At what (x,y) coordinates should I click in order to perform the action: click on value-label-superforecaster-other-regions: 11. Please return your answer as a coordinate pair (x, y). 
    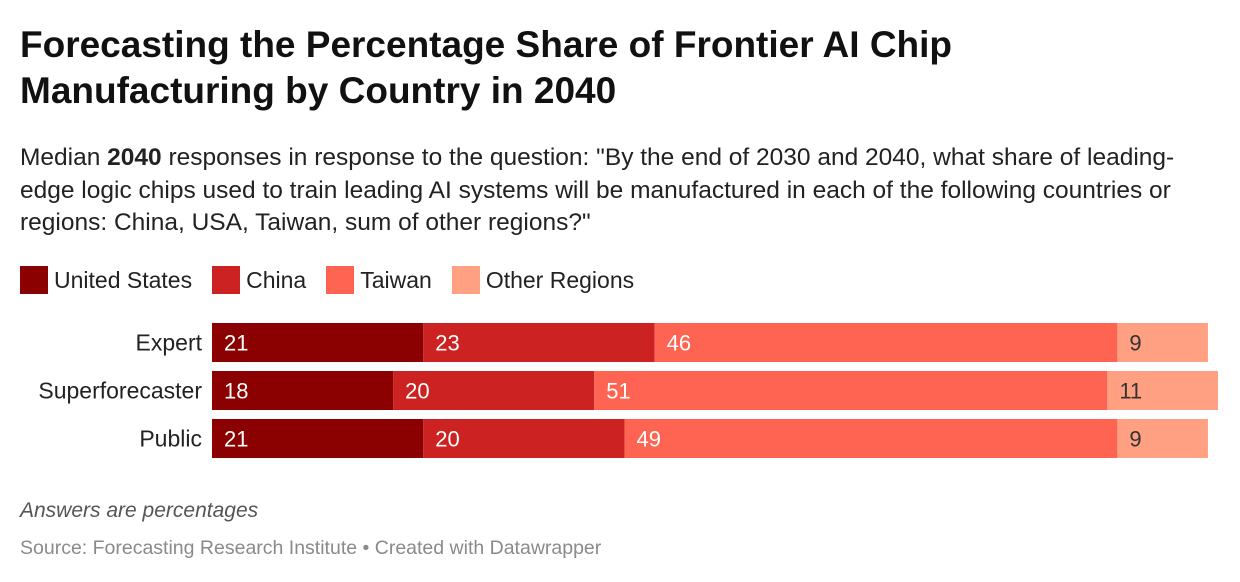
    Looking at the image, I should click on (1130, 391).